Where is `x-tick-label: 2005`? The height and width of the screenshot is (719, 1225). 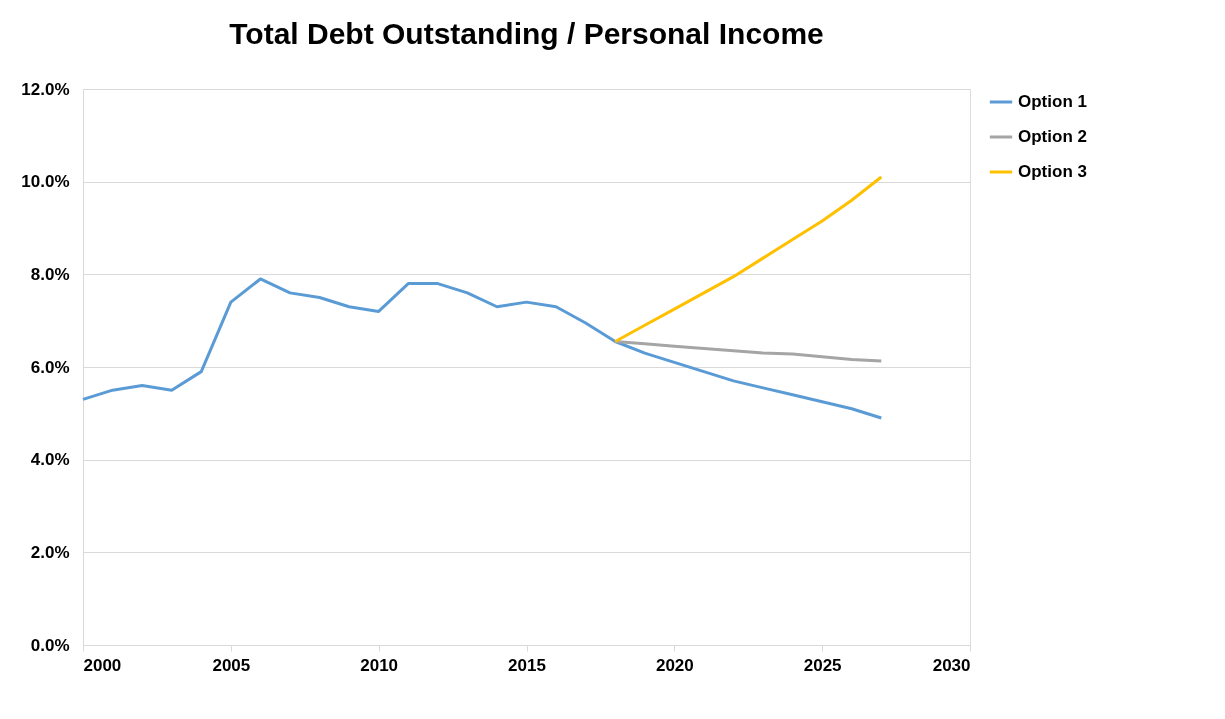
x-tick-label: 2005 is located at coordinates (231, 665).